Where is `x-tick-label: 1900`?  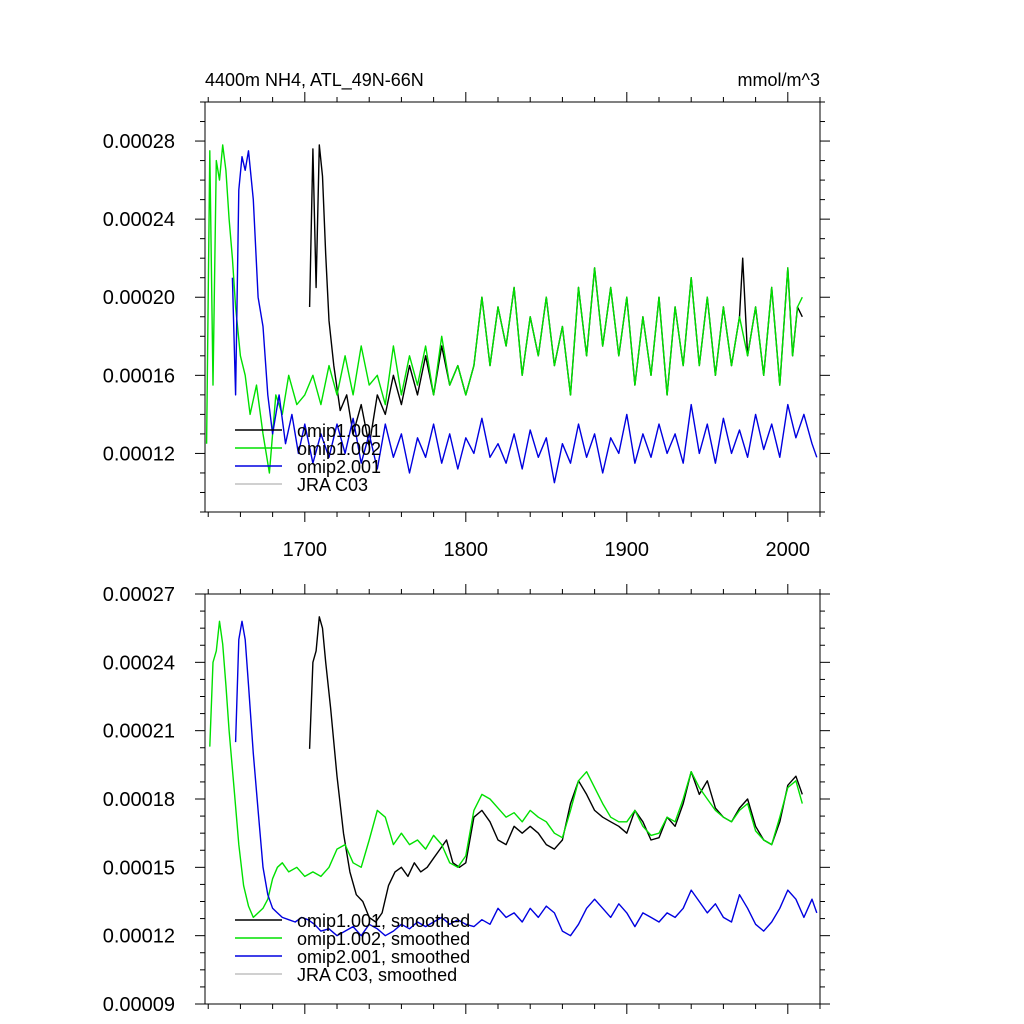
x-tick-label: 1900 is located at coordinates (627, 550).